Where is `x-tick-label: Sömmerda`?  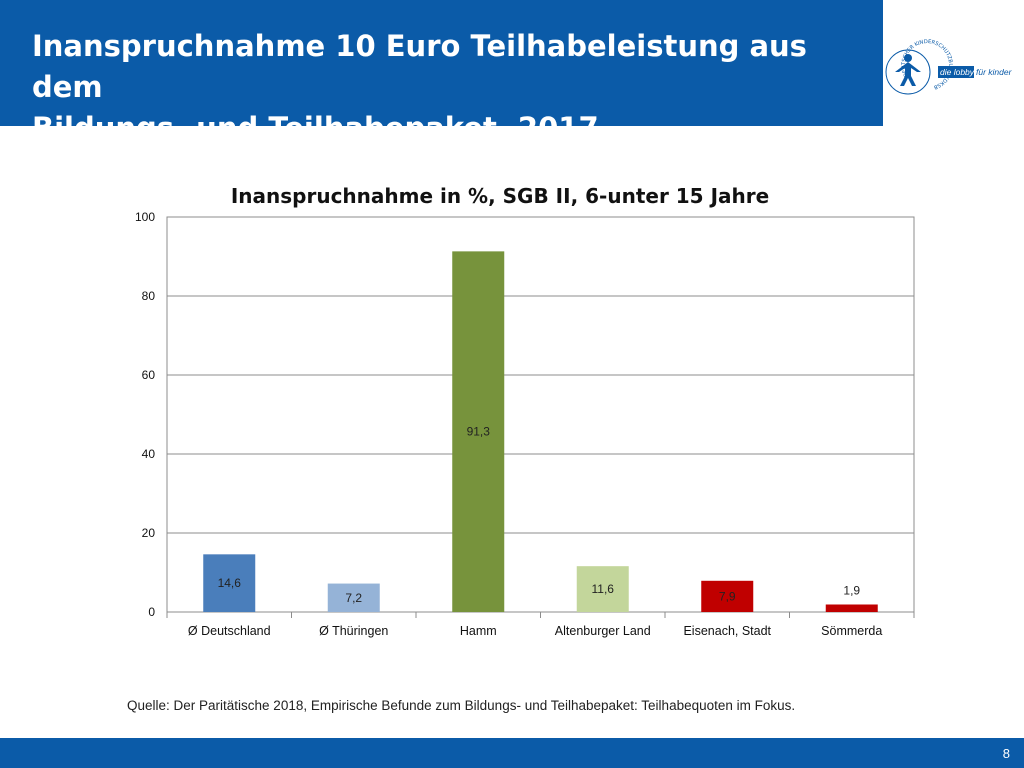
x-tick-label: Sömmerda is located at coordinates (851, 631).